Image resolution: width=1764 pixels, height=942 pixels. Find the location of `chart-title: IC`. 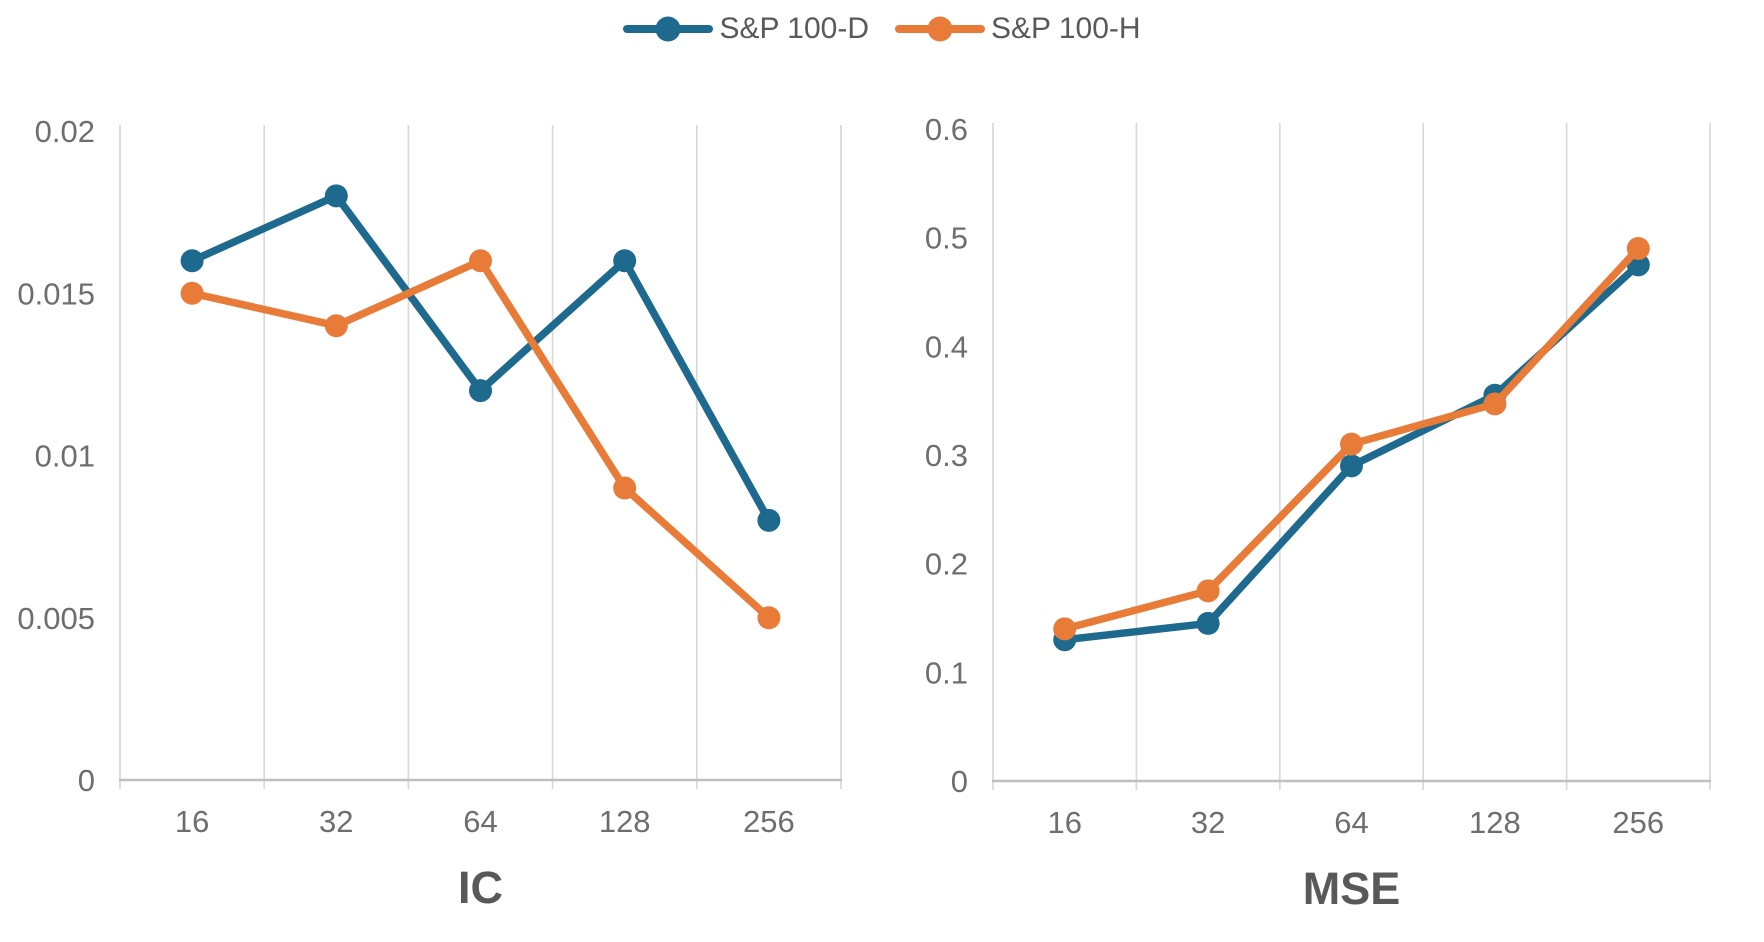

chart-title: IC is located at coordinates (480, 887).